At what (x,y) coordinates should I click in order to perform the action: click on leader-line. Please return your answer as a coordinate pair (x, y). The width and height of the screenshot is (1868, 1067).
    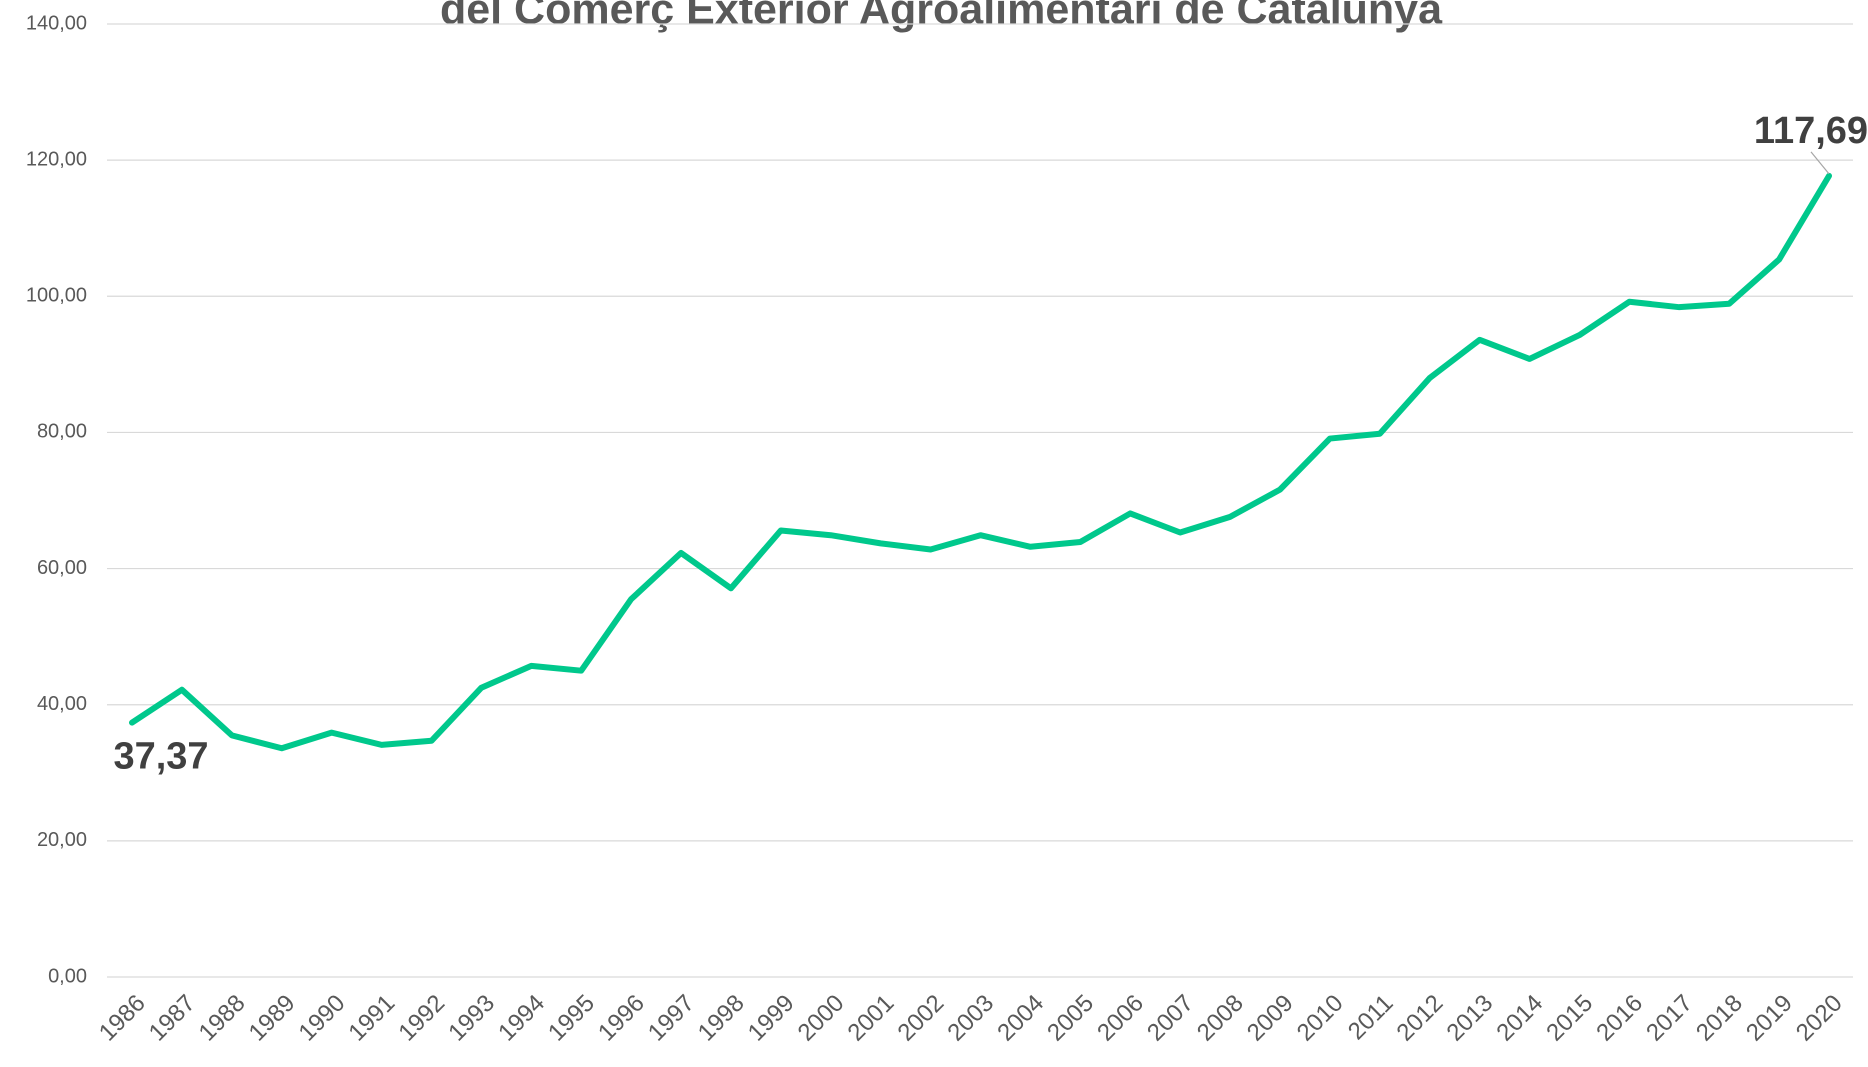
    Looking at the image, I should click on (1820, 163).